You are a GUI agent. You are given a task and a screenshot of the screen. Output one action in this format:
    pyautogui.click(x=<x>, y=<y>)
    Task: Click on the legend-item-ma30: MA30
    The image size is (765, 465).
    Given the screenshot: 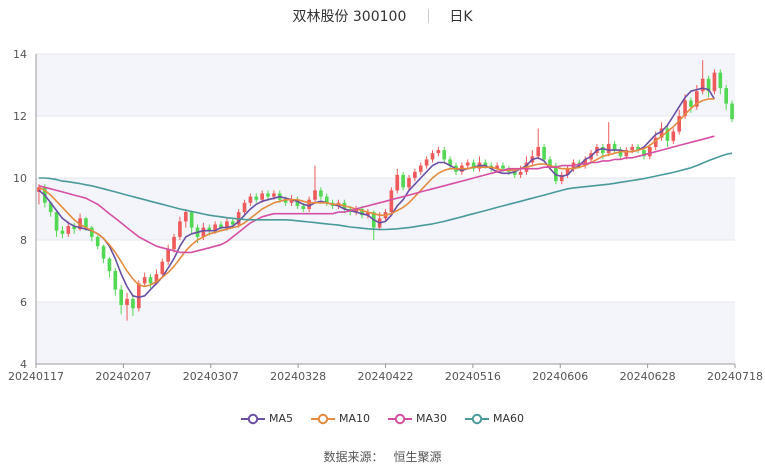 What is the action you would take?
    pyautogui.click(x=417, y=418)
    